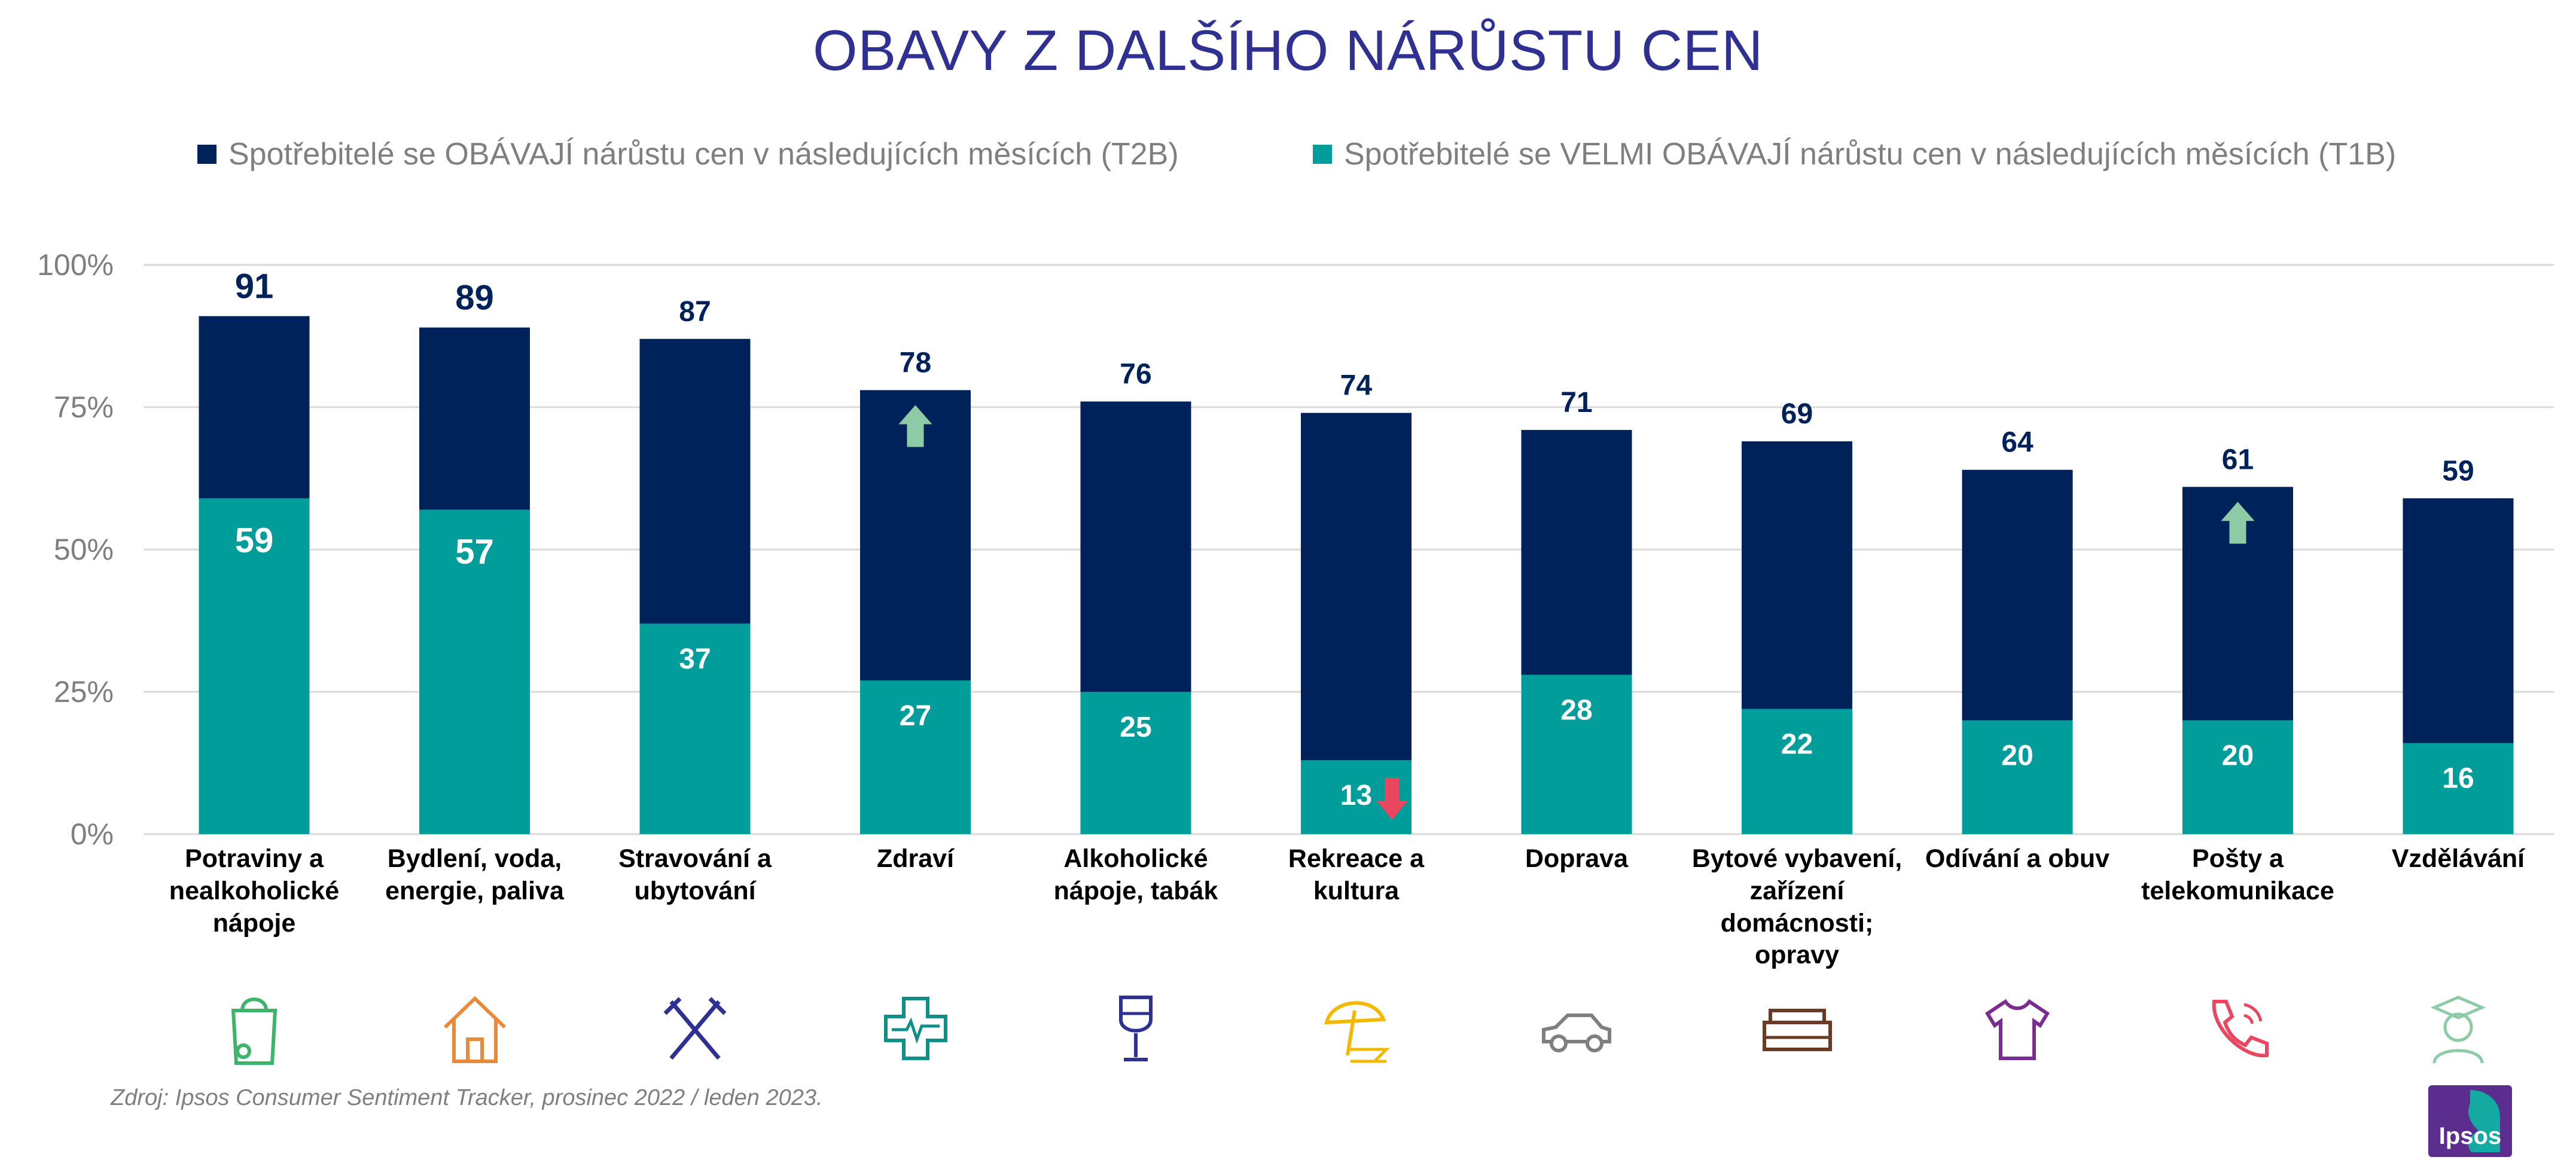 The image size is (2576, 1160). What do you see at coordinates (1797, 414) in the screenshot?
I see `data-label-t2b: 69` at bounding box center [1797, 414].